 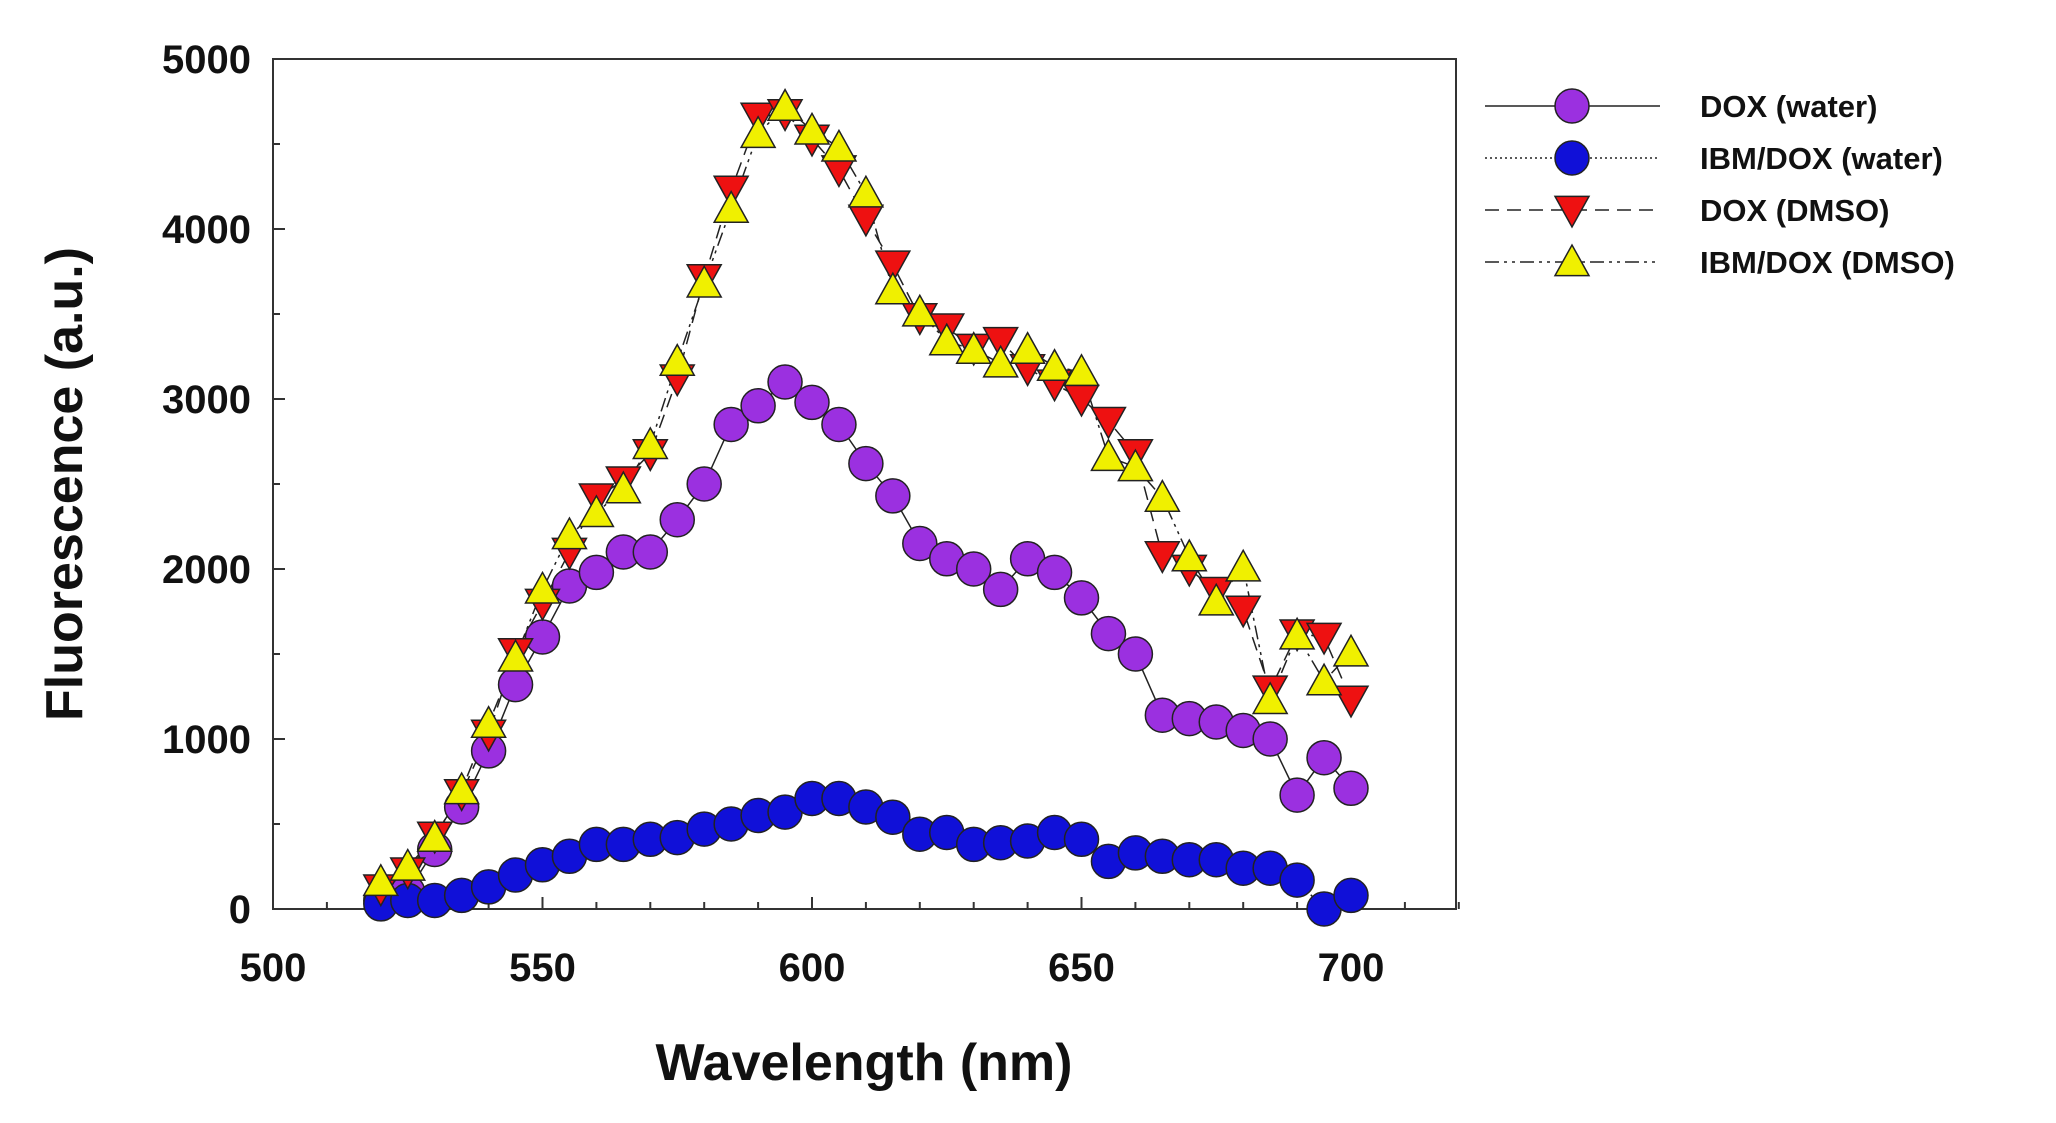 I want to click on y-tick-label: 2000, so click(x=206, y=570).